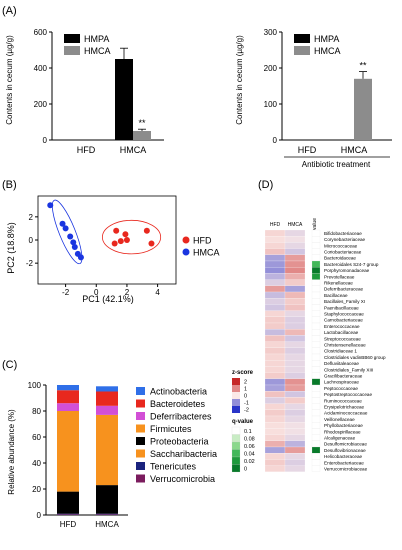 This screenshot has height=550, width=402. Describe the element at coordinates (243, 373) in the screenshot. I see `d-zscore-title: z-score` at that location.